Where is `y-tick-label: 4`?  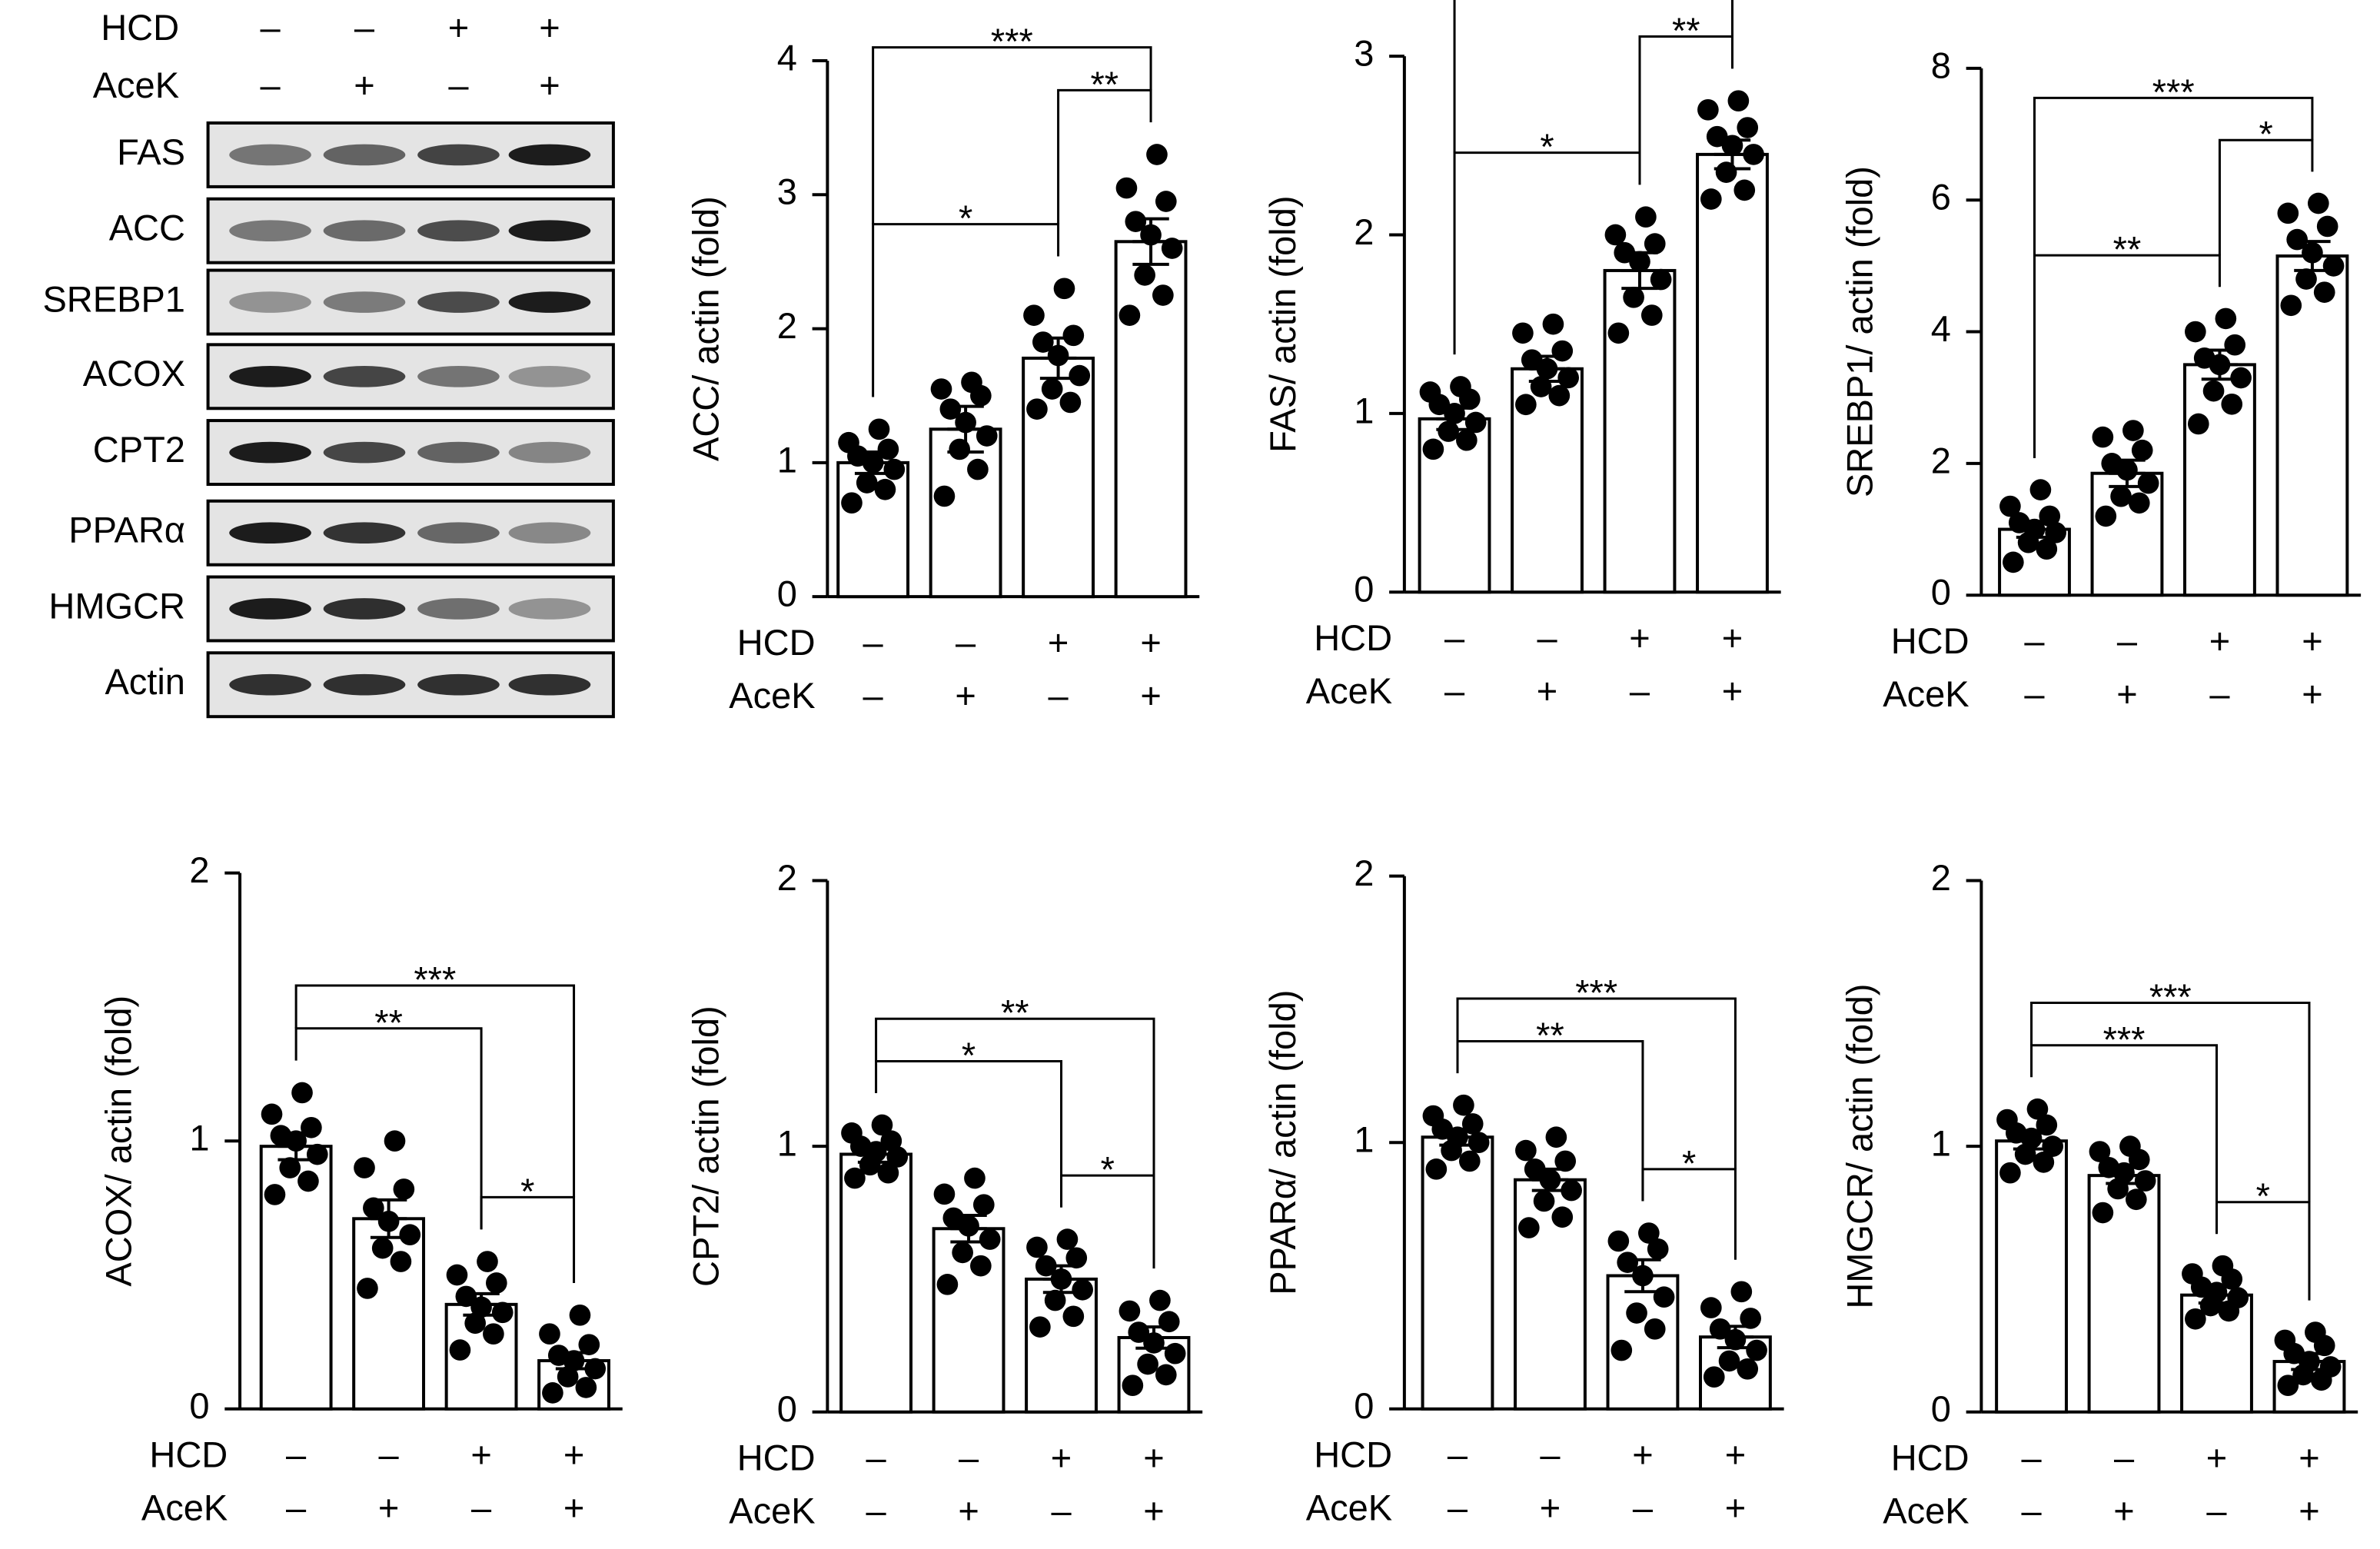
y-tick-label: 4 is located at coordinates (787, 57).